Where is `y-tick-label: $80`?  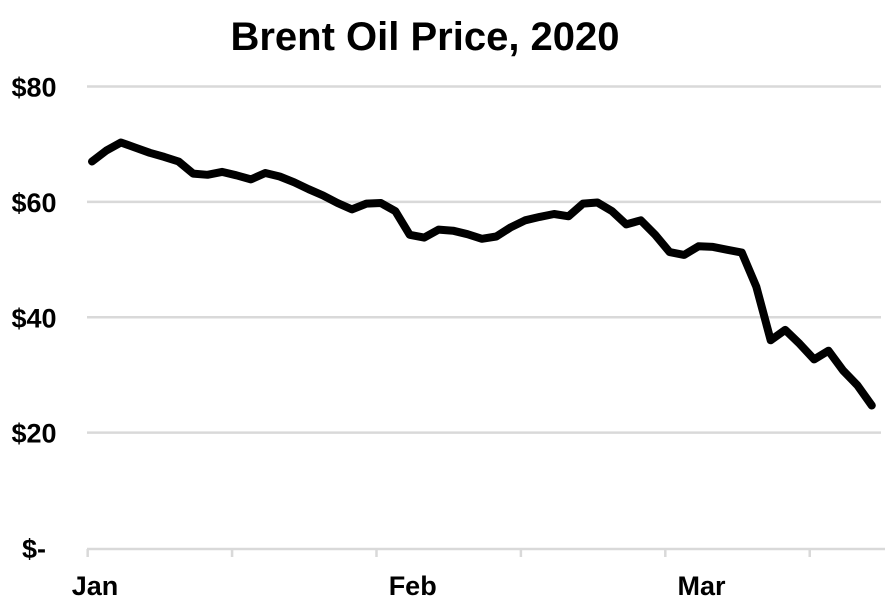
y-tick-label: $80 is located at coordinates (33, 88).